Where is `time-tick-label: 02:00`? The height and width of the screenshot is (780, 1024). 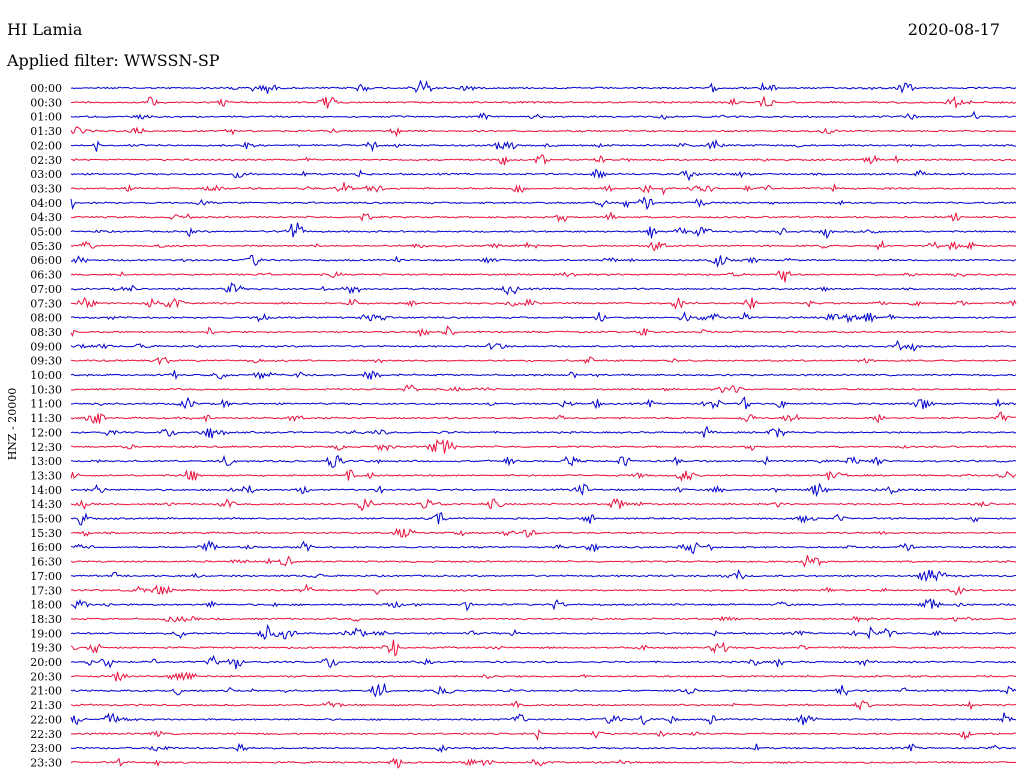
time-tick-label: 02:00 is located at coordinates (46, 145).